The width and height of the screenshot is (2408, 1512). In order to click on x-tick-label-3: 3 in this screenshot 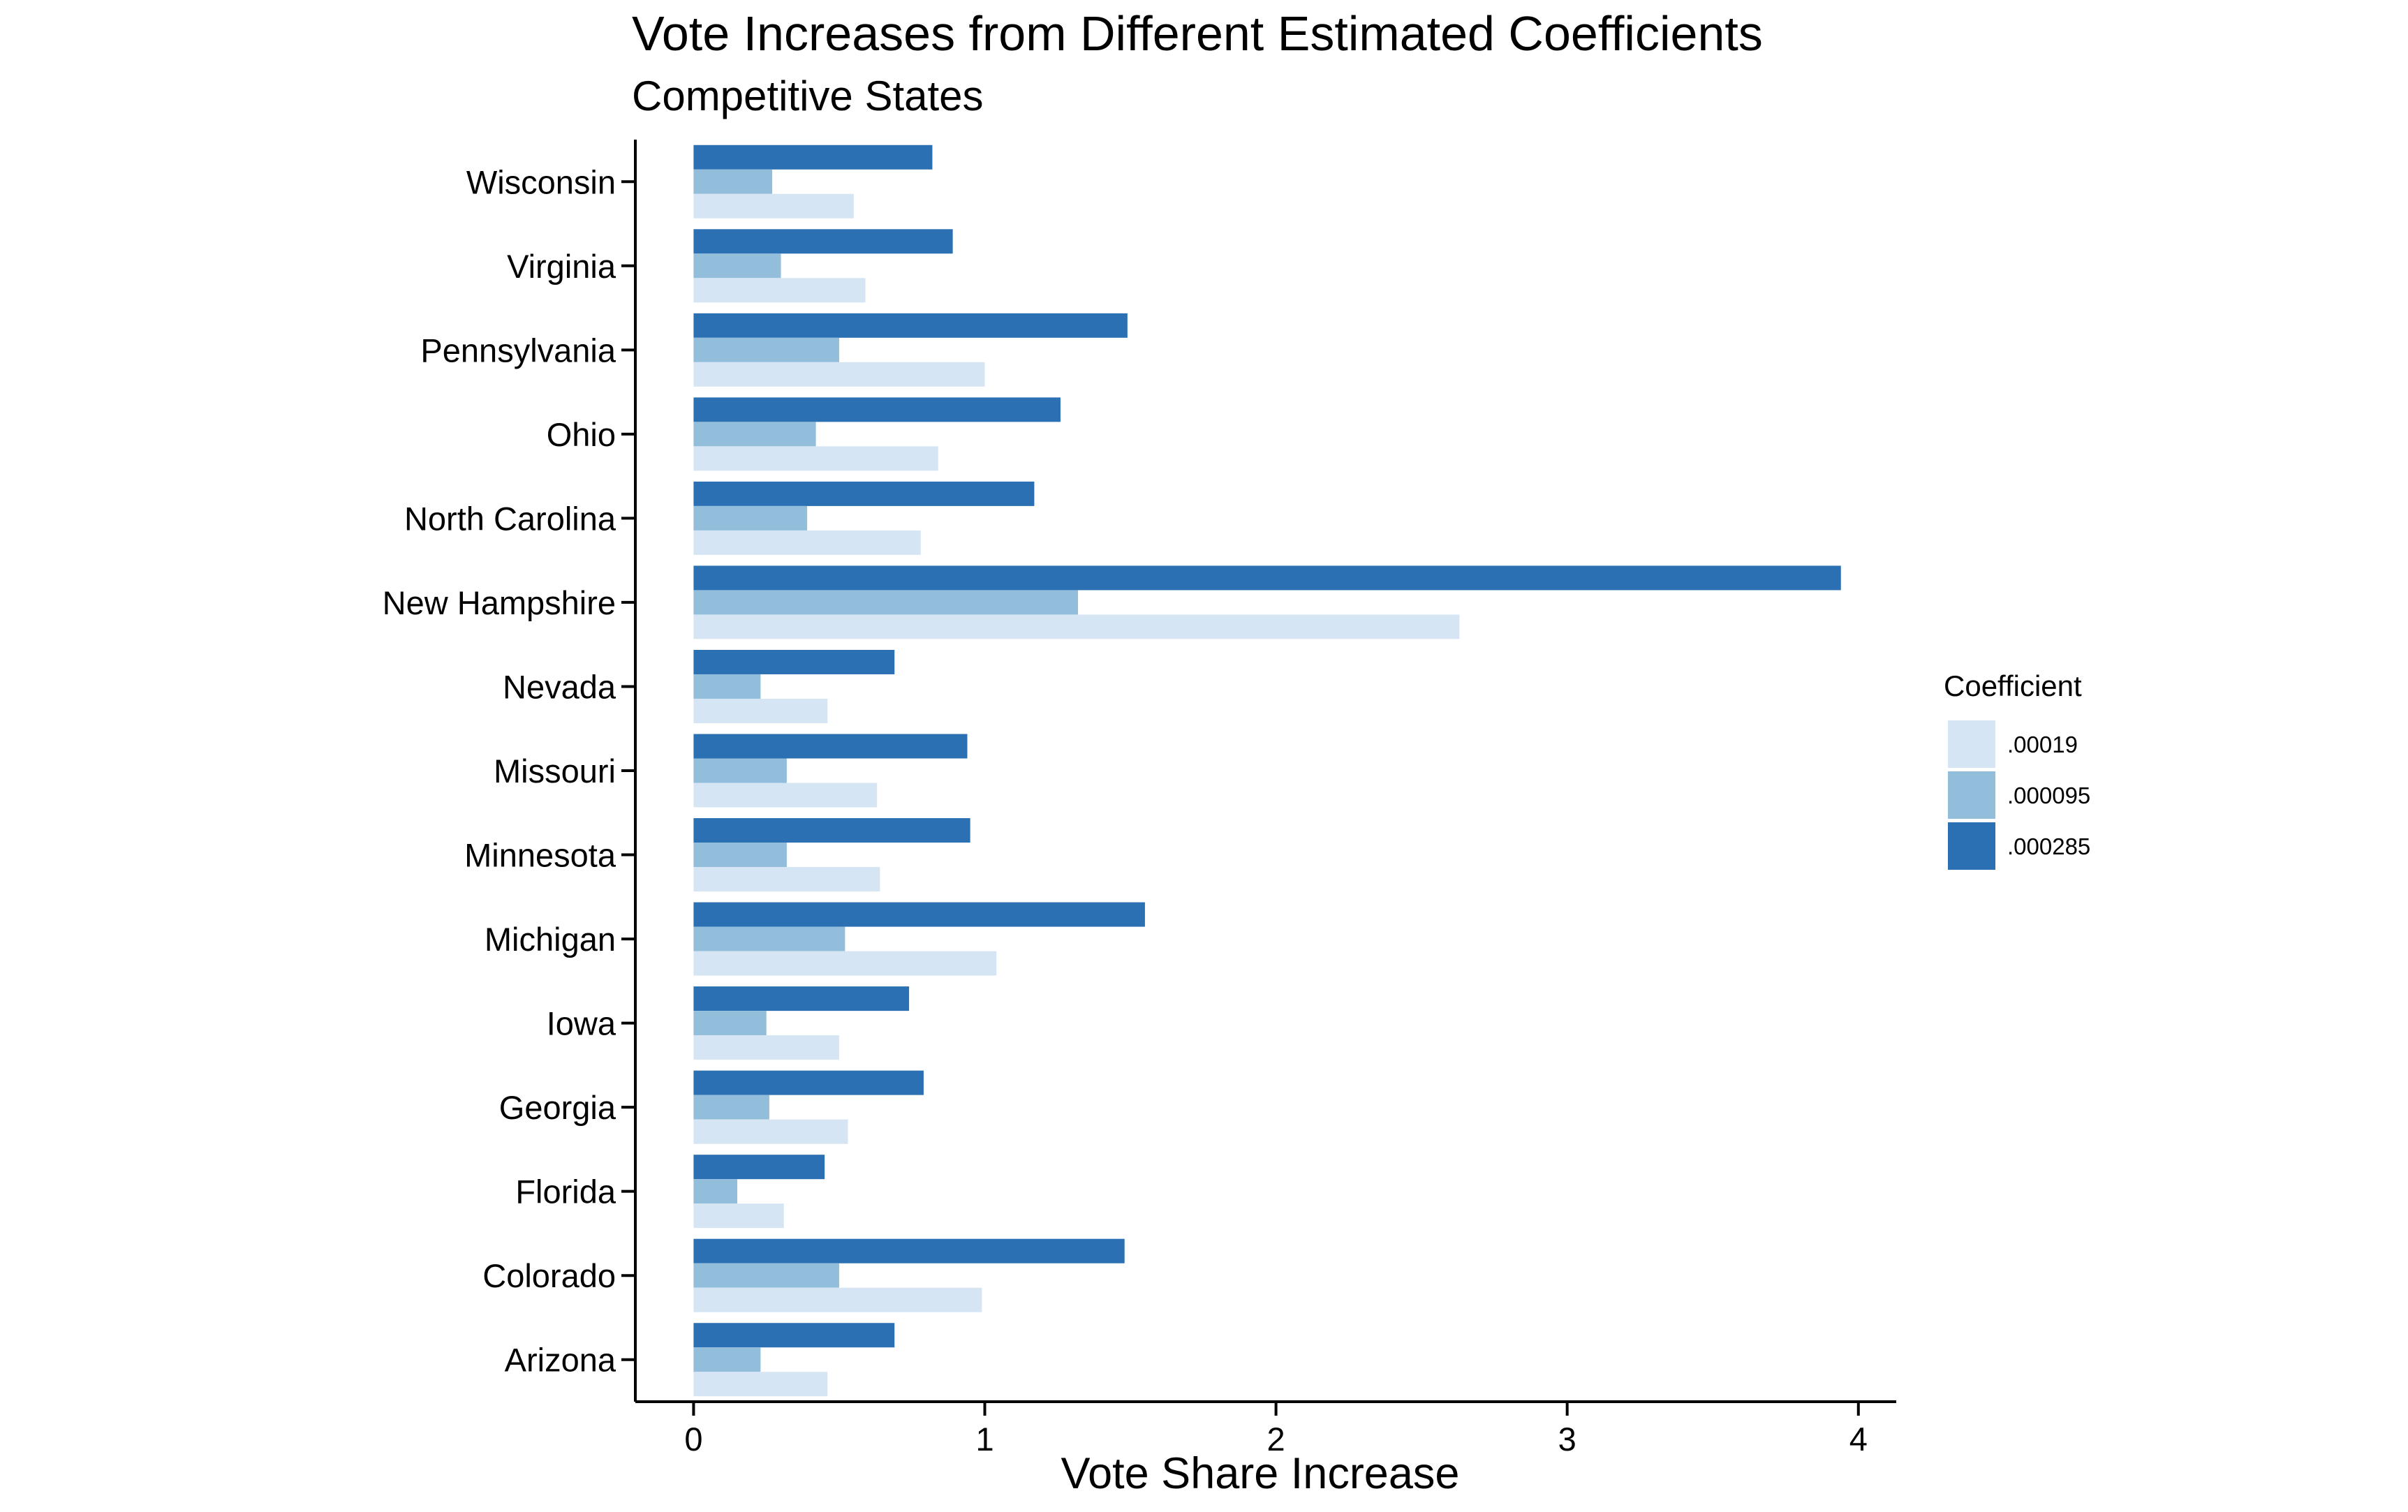, I will do `click(1567, 1440)`.